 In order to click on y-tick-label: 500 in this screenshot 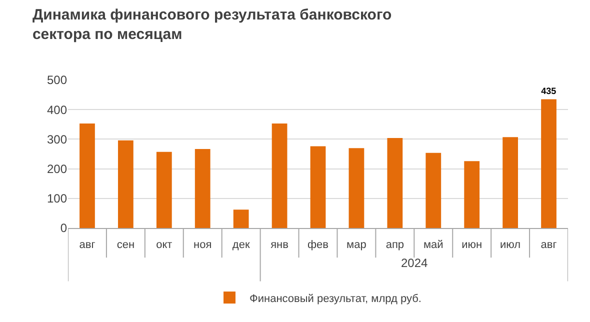, I will do `click(57, 80)`.